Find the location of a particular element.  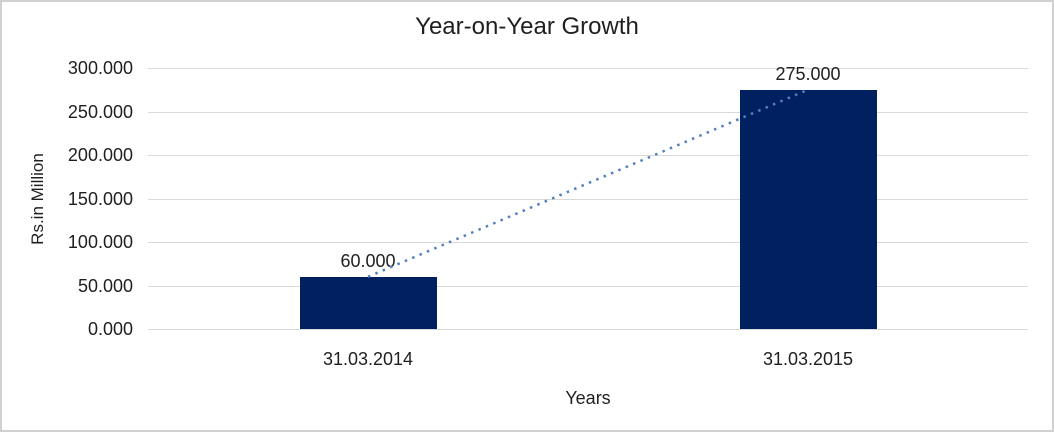

y-tick-label: 300.000 is located at coordinates (100, 68).